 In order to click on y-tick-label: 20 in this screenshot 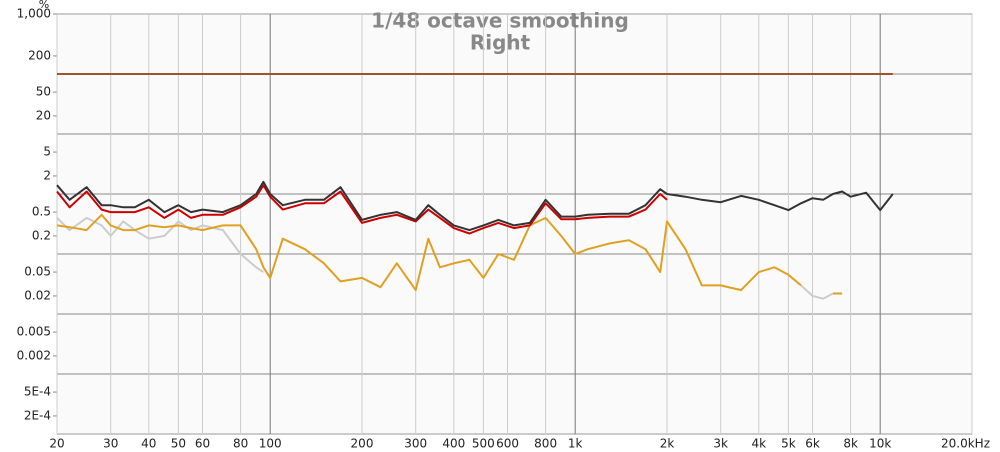, I will do `click(43, 115)`.